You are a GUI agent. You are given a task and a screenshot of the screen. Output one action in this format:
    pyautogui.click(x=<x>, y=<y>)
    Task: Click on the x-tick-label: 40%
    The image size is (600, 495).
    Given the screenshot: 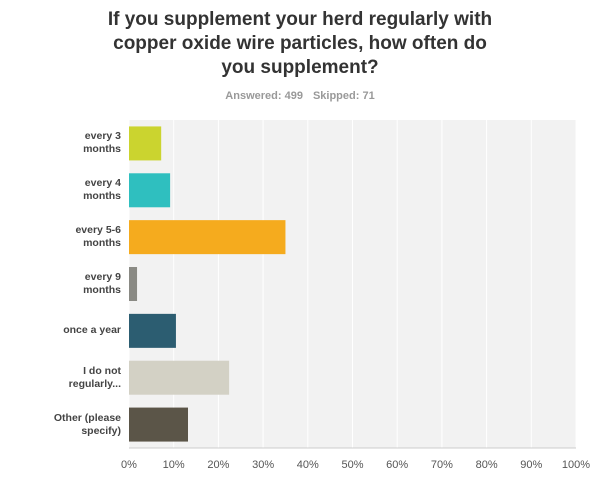 What is the action you would take?
    pyautogui.click(x=308, y=465)
    